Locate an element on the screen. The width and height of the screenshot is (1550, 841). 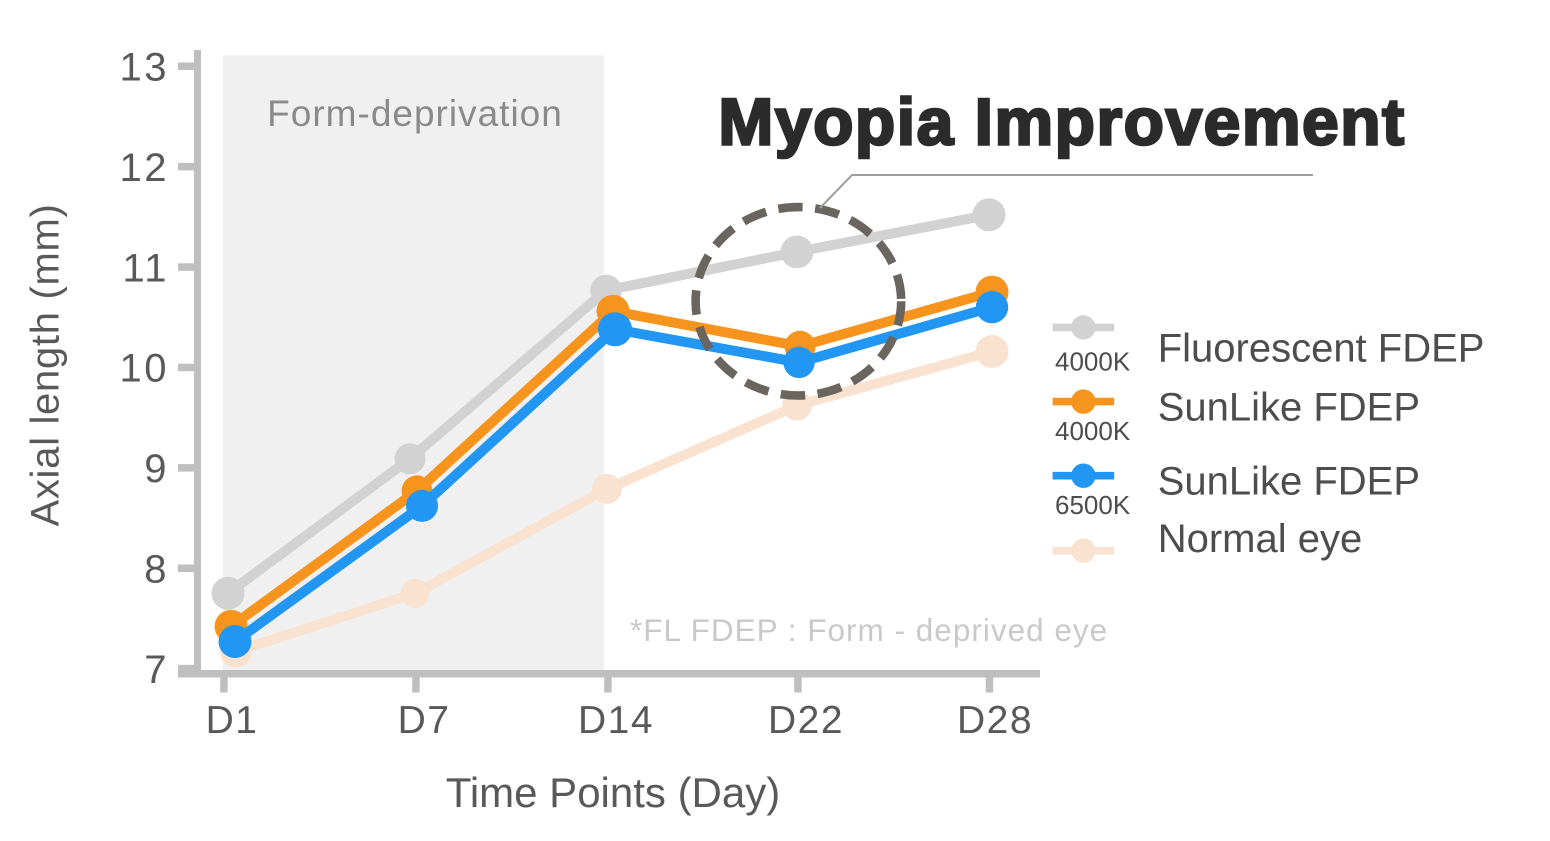
svg-text: *FL FDEP : Form - deprived eye is located at coordinates (869, 630).